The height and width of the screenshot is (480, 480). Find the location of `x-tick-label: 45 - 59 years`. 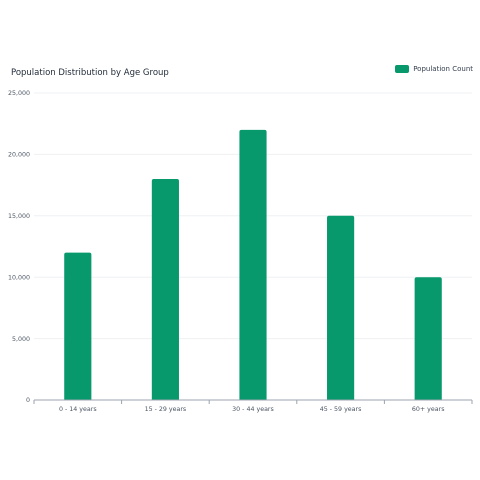

x-tick-label: 45 - 59 years is located at coordinates (341, 409).